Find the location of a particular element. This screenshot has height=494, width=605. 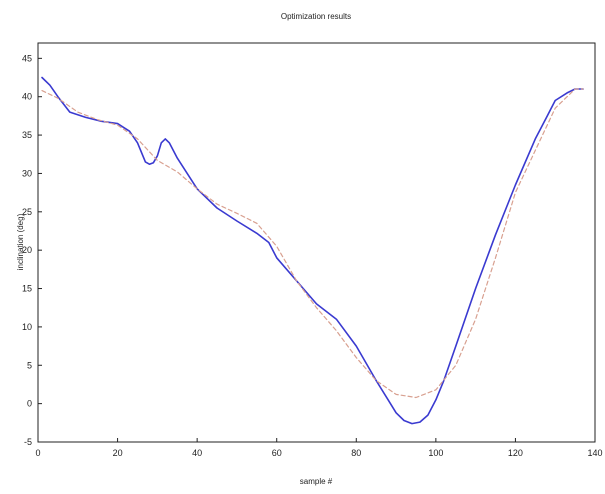

x-tick-label: 140 is located at coordinates (594, 453).